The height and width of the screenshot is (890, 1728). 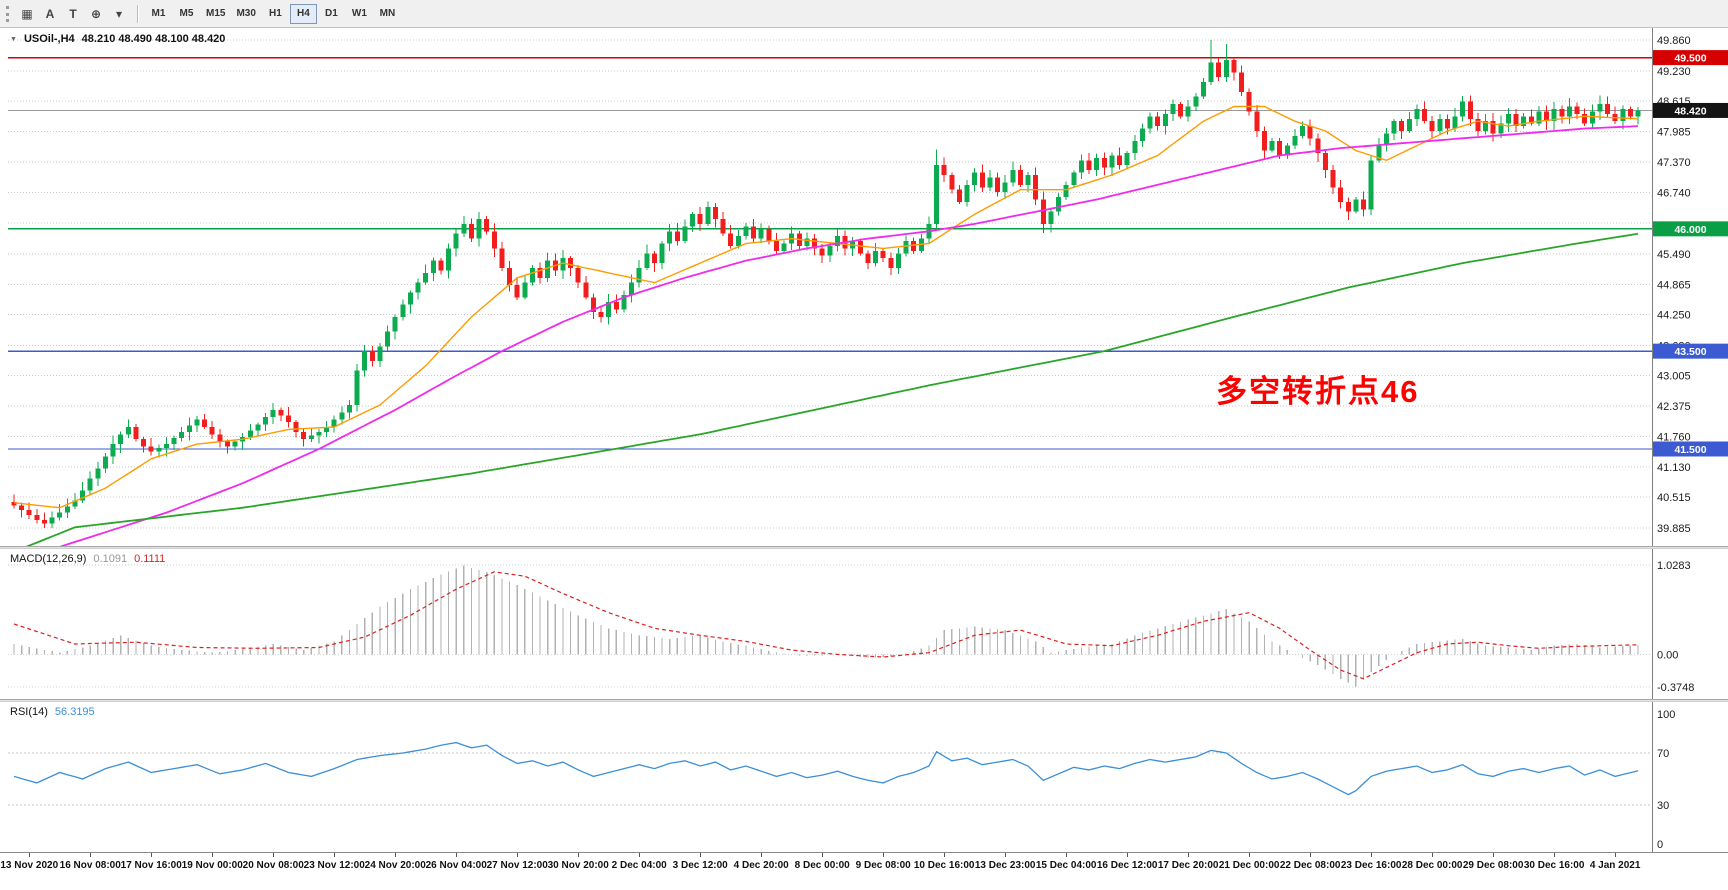 I want to click on cursor-a-button: A, so click(x=50, y=13).